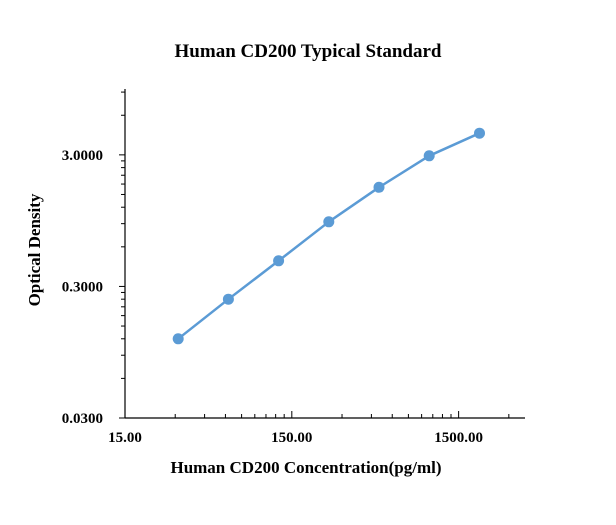  I want to click on x-tick-label: 15.00, so click(125, 438).